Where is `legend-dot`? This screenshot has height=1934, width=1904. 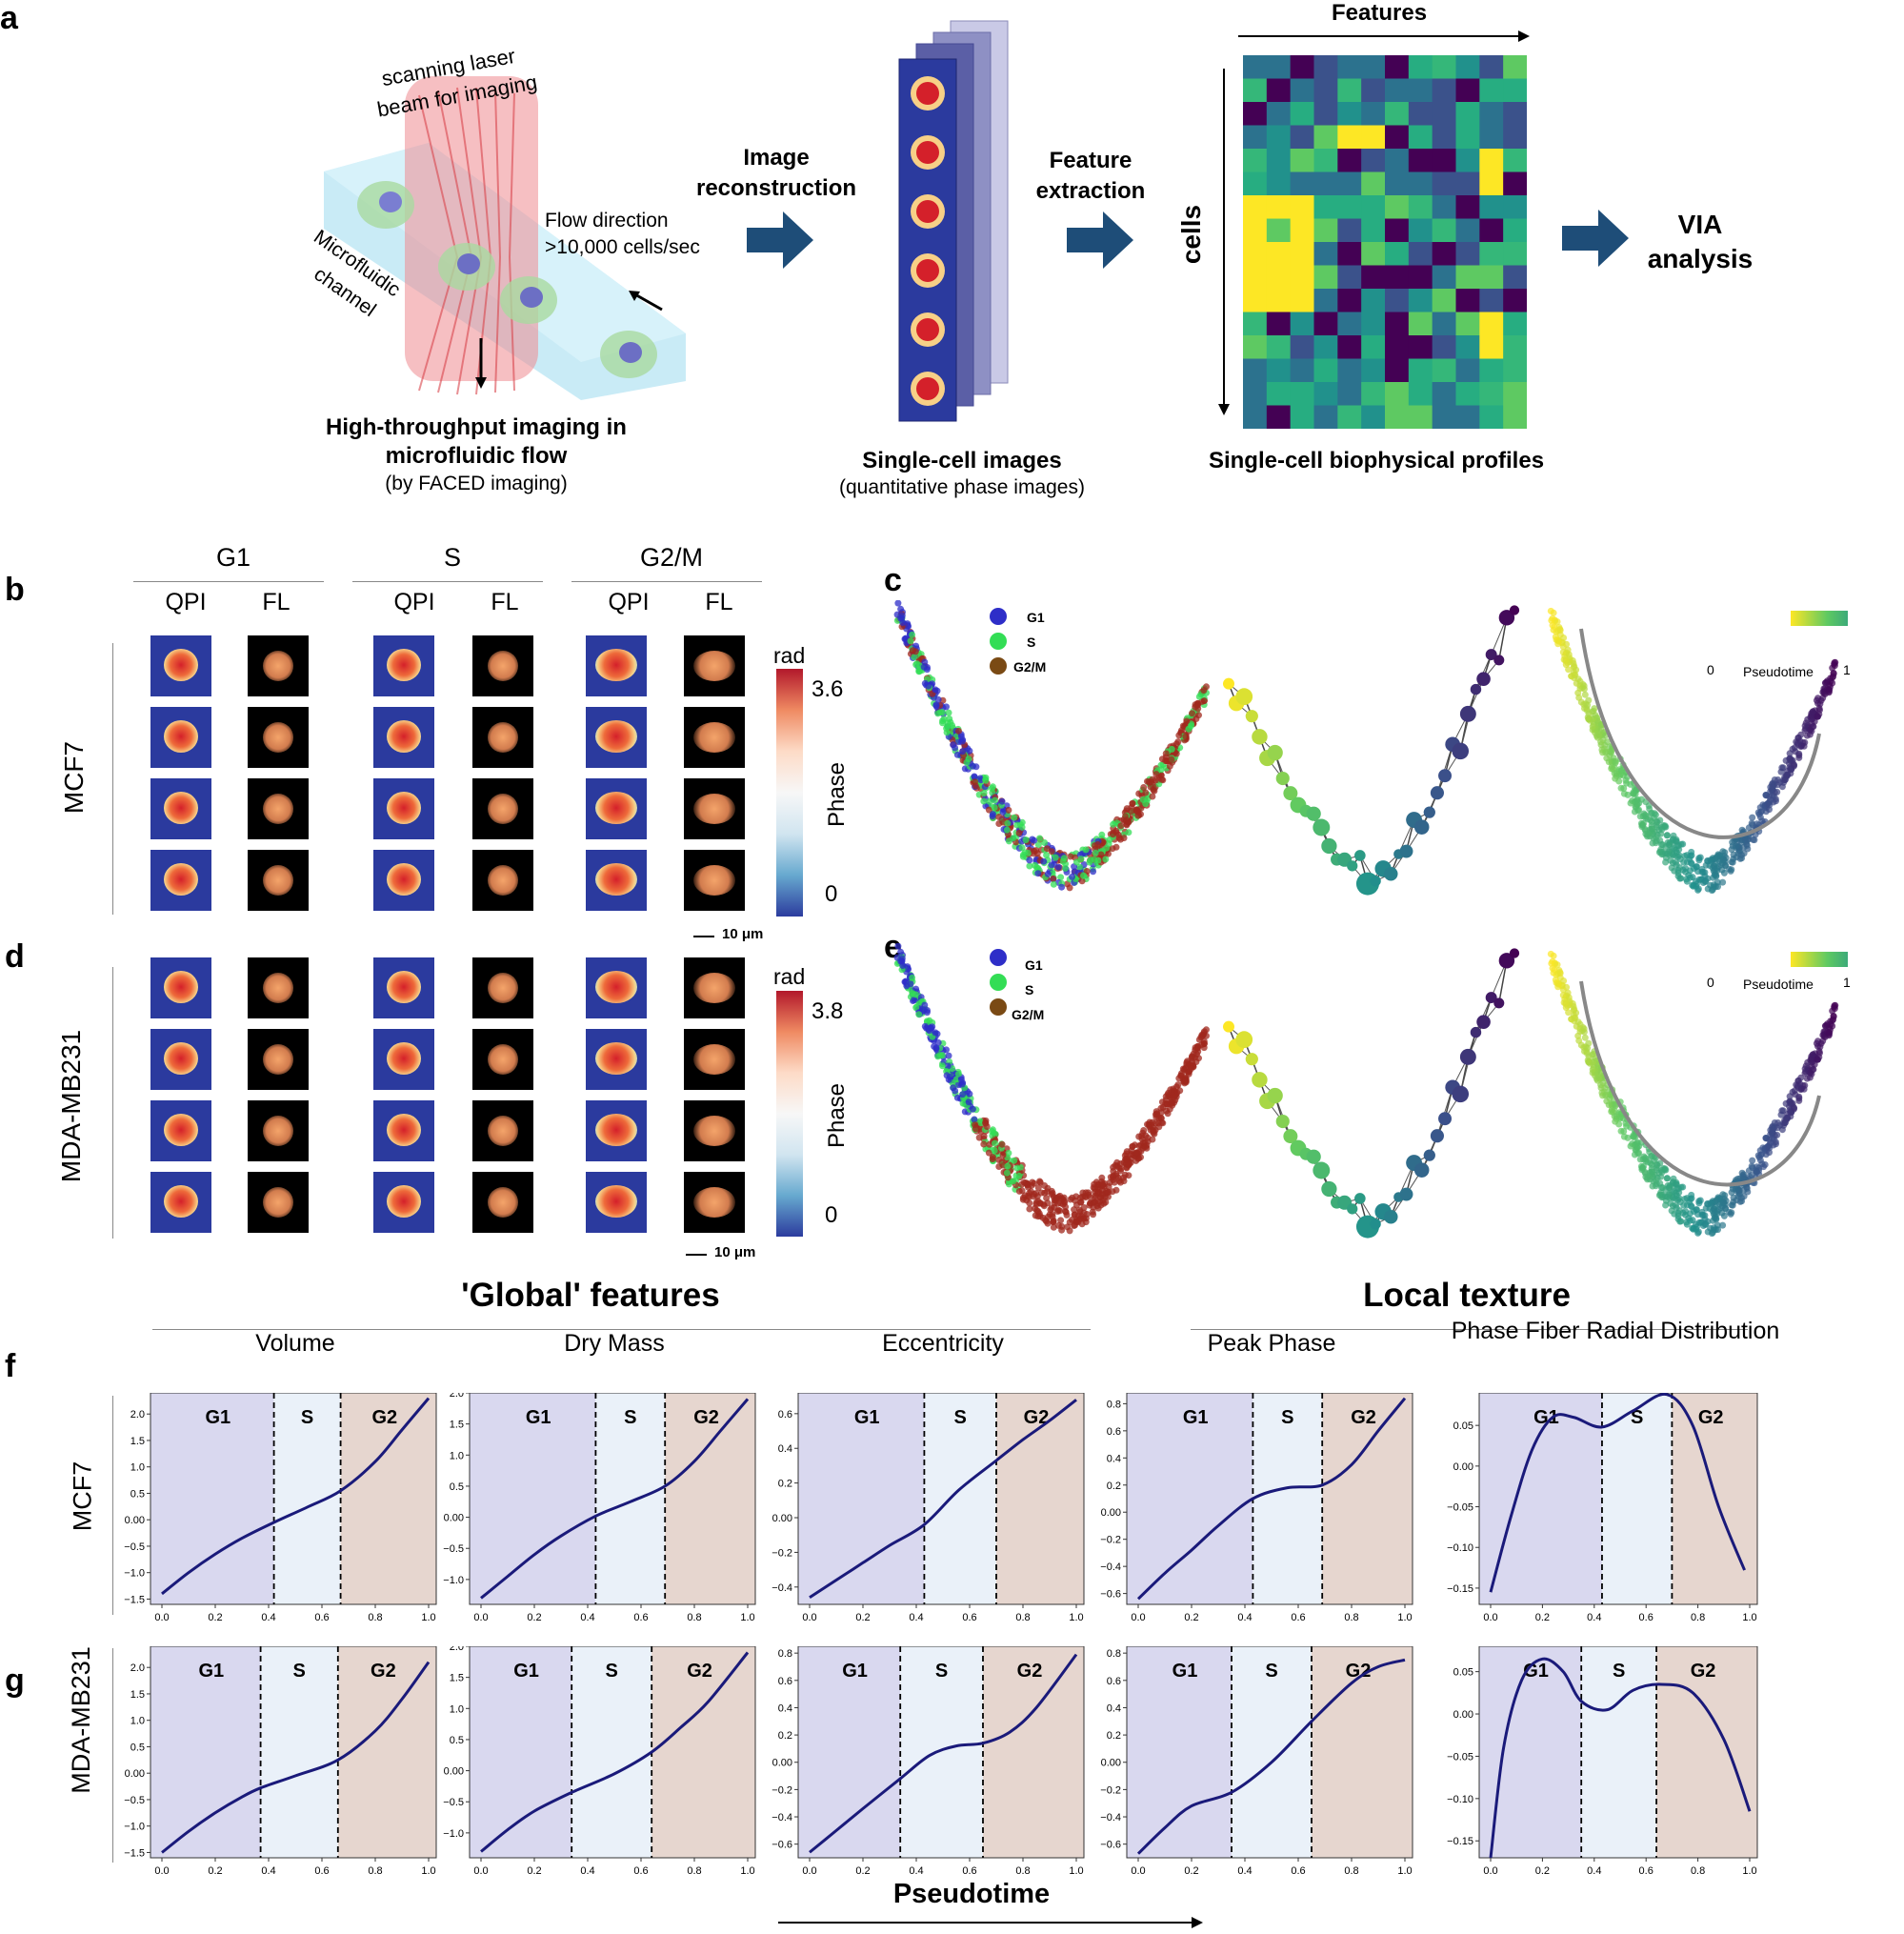 legend-dot is located at coordinates (999, 666).